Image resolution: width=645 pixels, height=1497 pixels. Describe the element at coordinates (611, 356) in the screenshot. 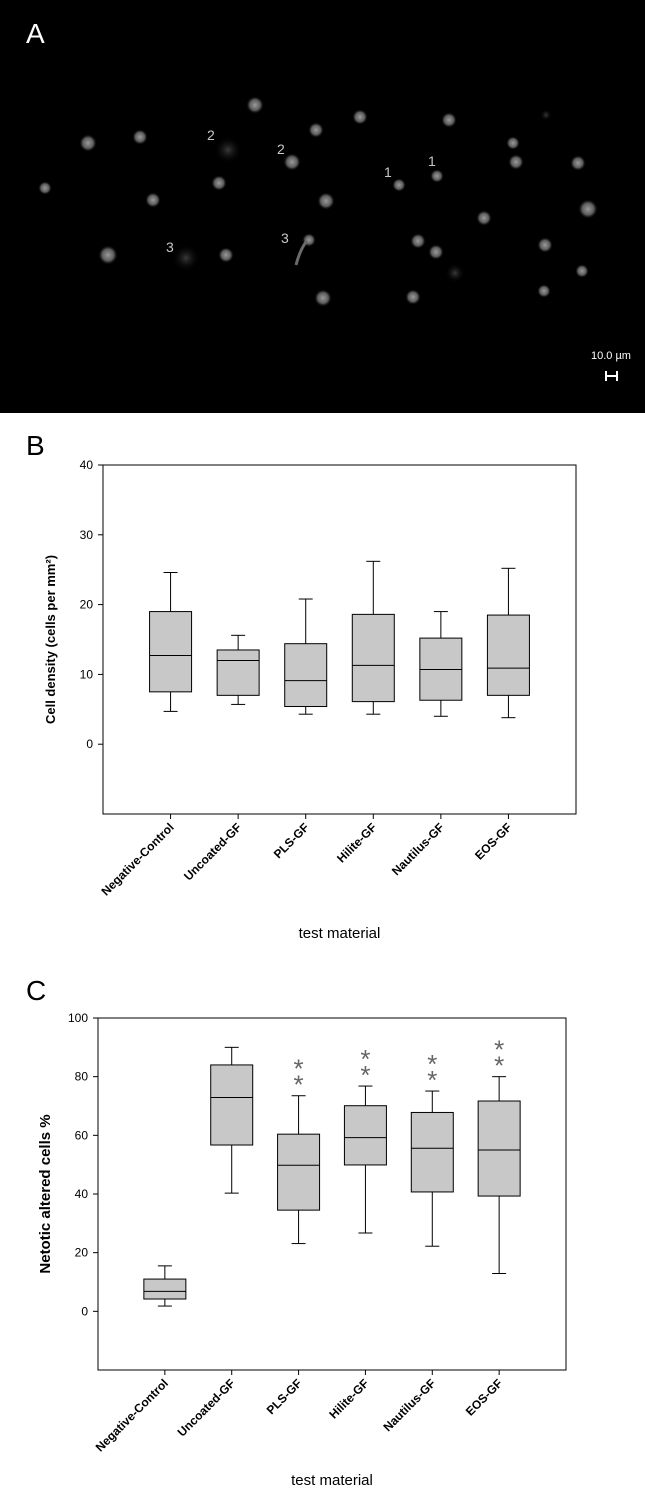

I see `scale-bar-label: 10.0 µm` at that location.